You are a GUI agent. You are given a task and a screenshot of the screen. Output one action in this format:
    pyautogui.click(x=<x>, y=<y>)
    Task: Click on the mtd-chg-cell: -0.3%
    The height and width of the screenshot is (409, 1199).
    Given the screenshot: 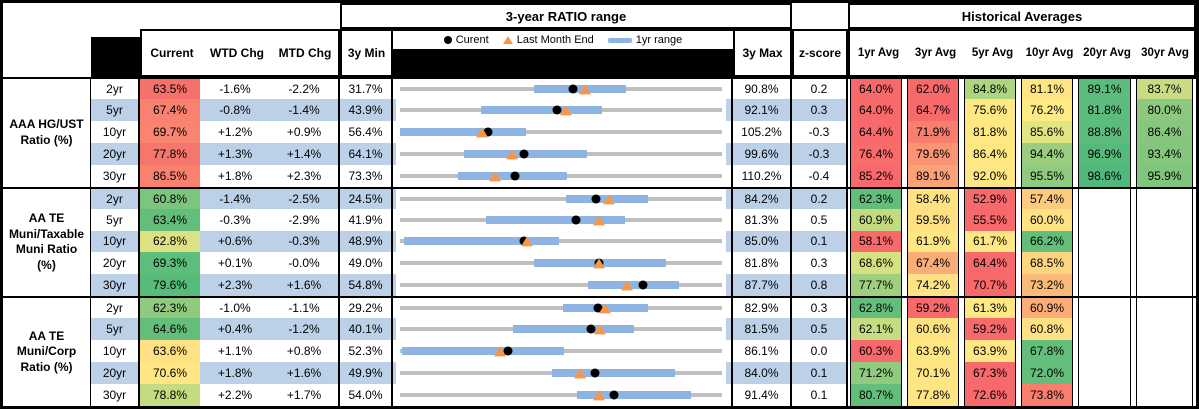 What is the action you would take?
    pyautogui.click(x=305, y=241)
    